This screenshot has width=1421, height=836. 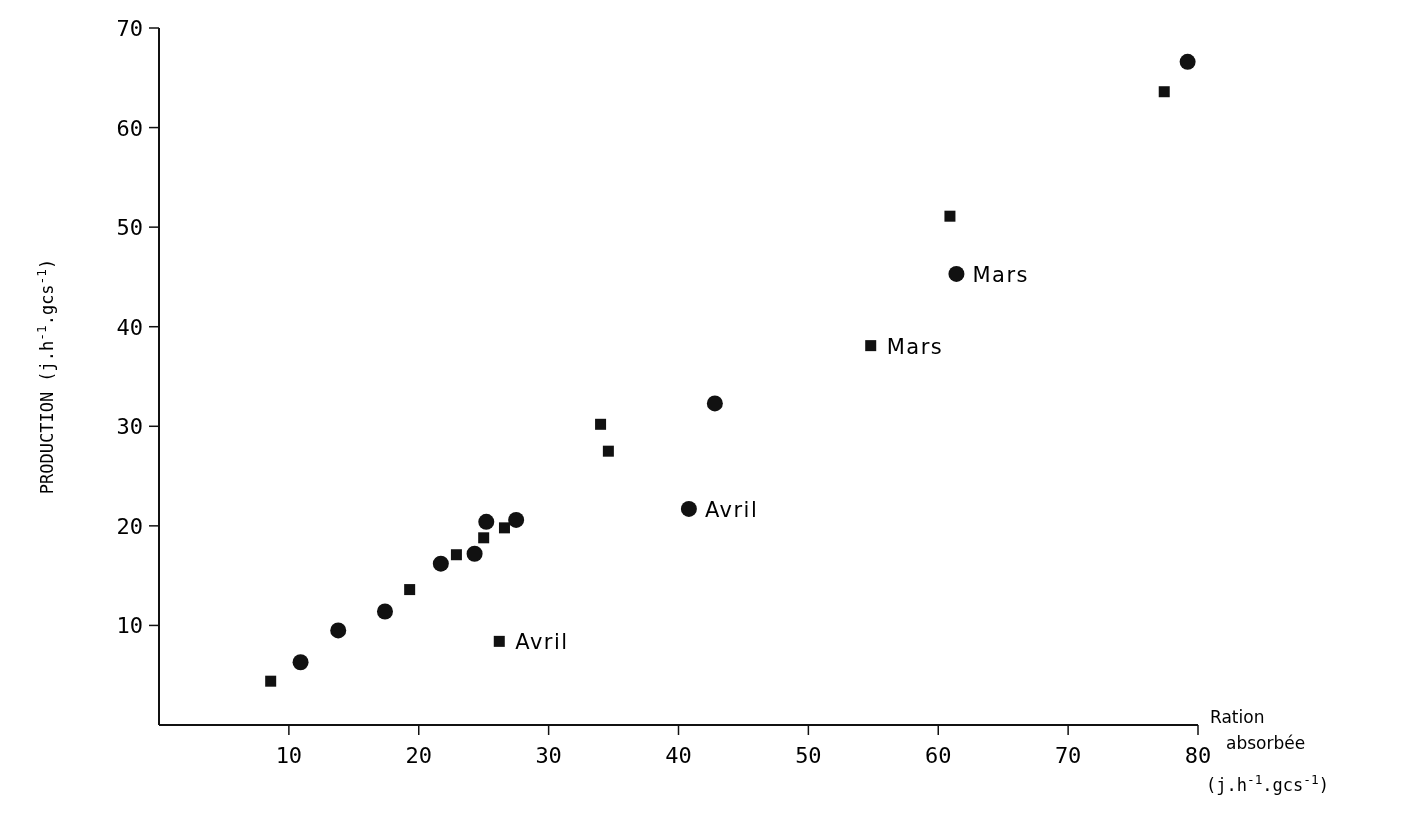 What do you see at coordinates (289, 755) in the screenshot?
I see `x-tick-label: 10` at bounding box center [289, 755].